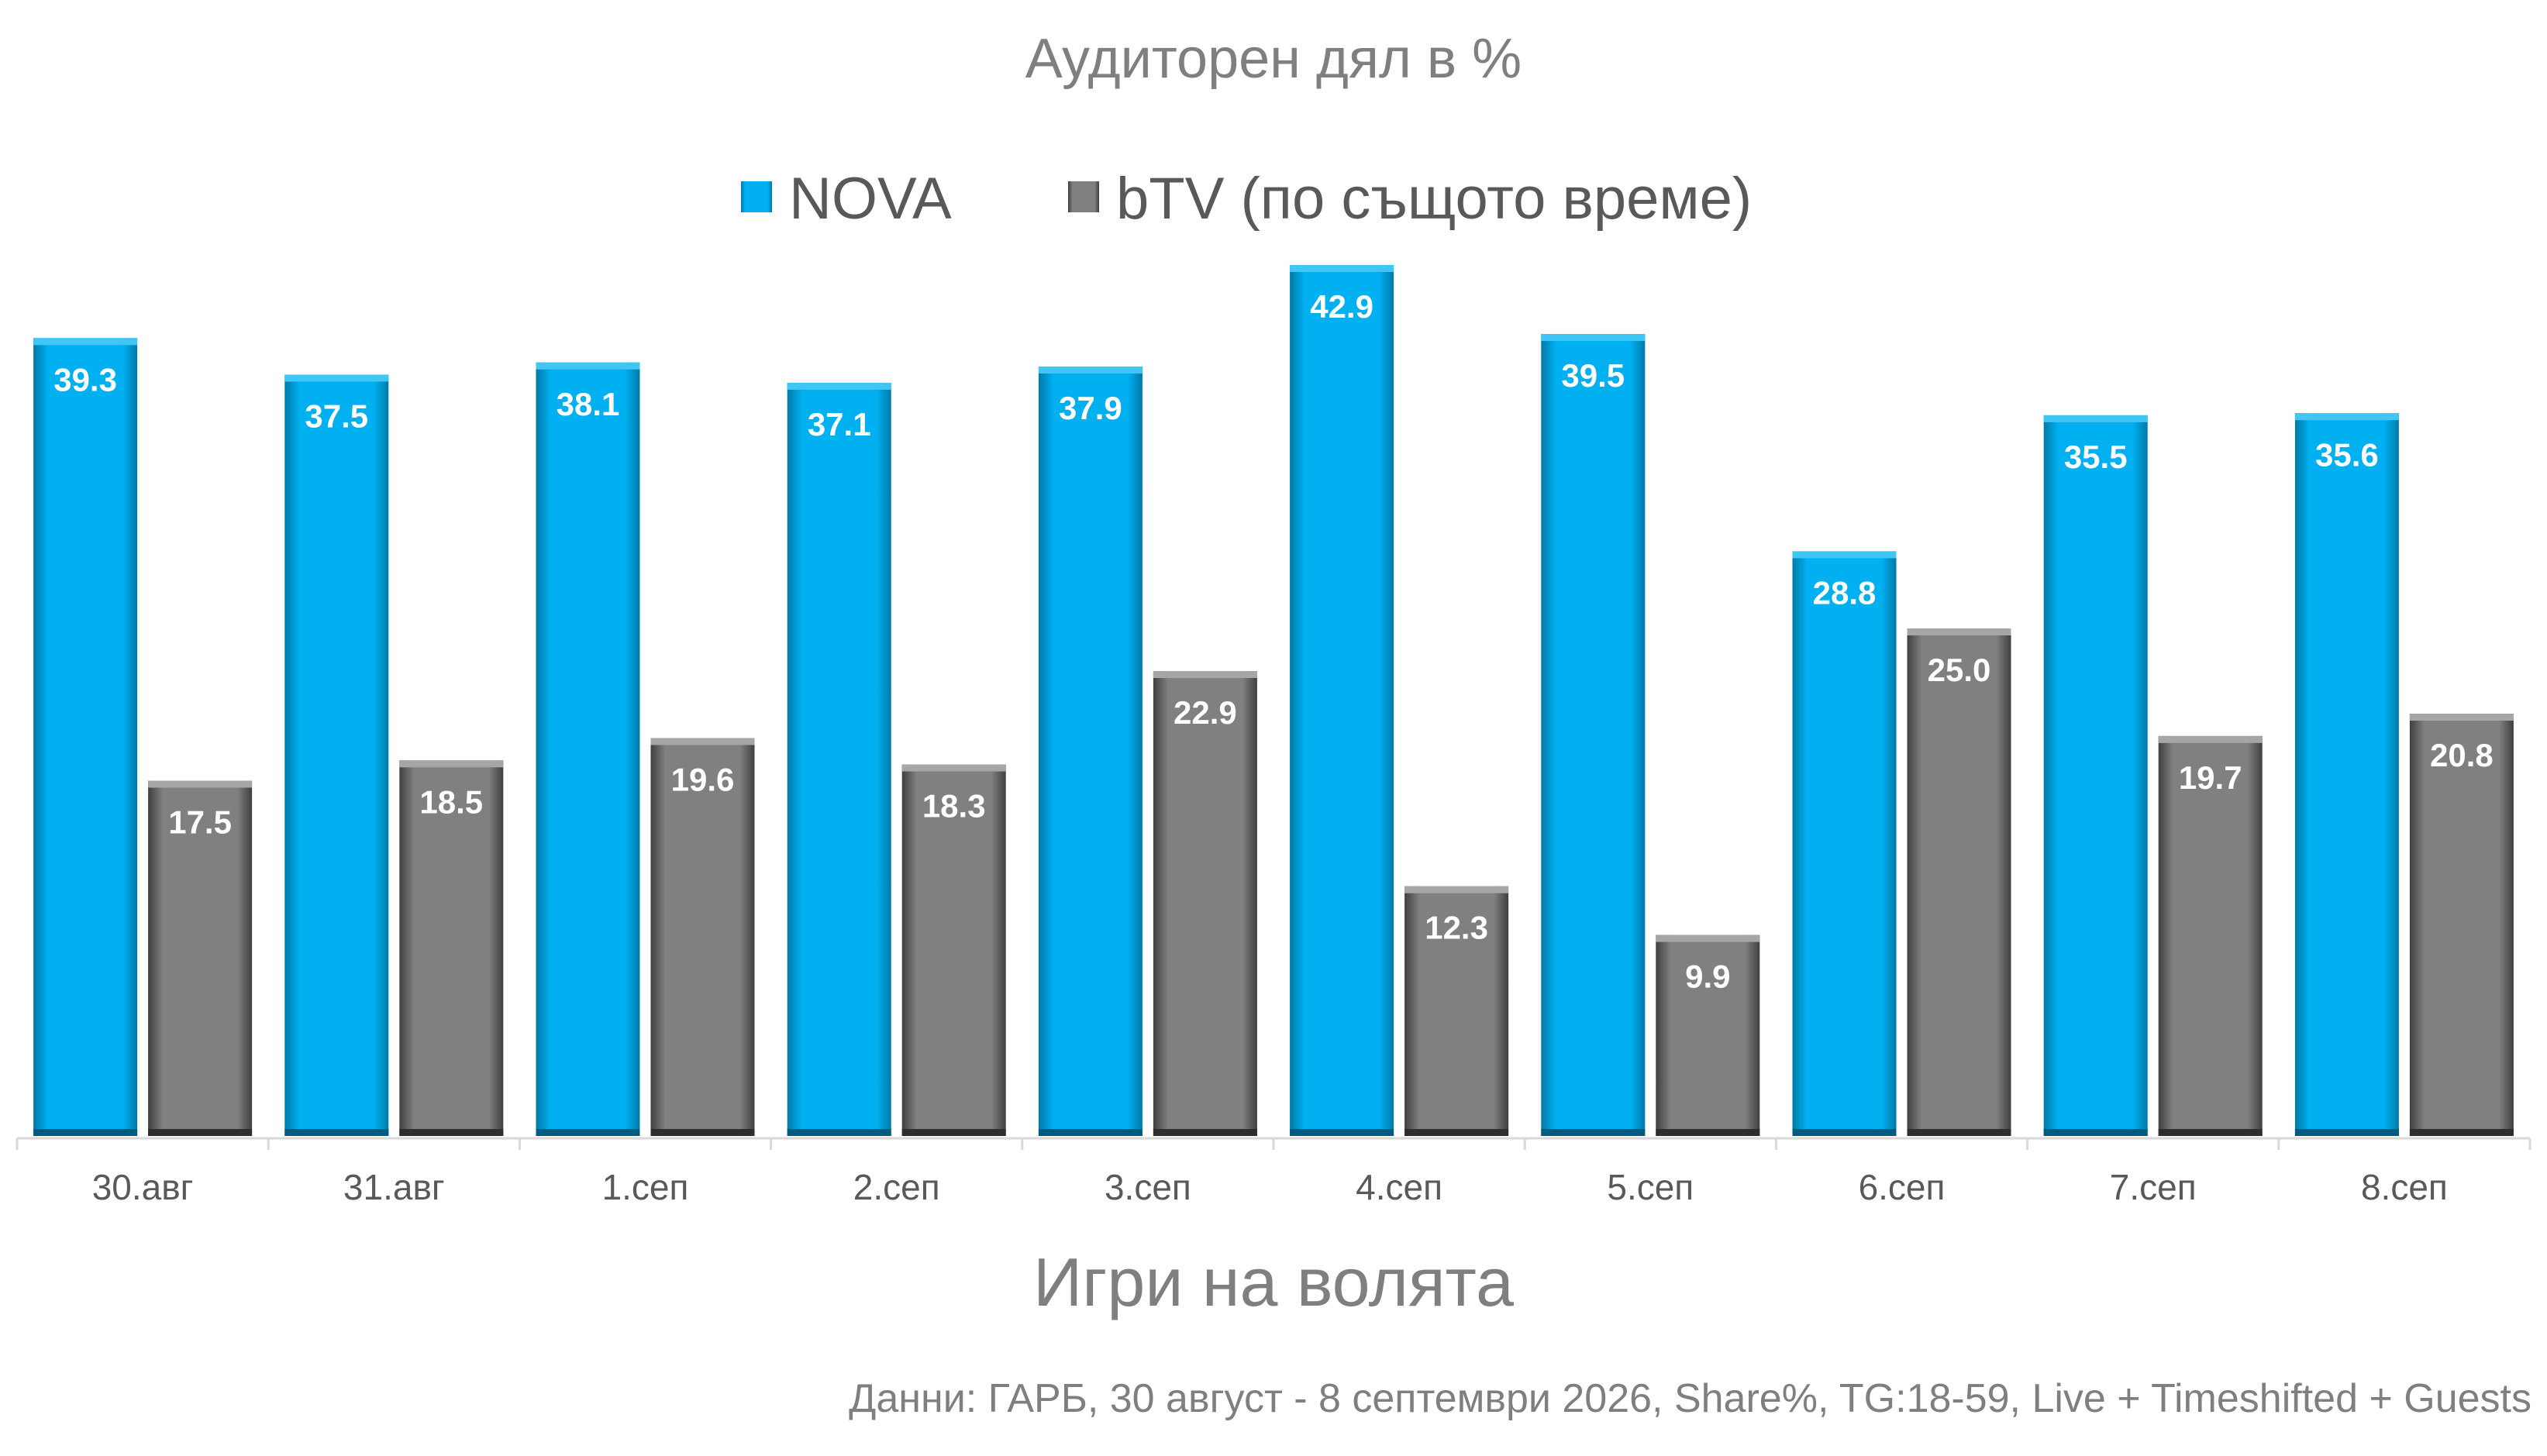 The width and height of the screenshot is (2547, 1456). I want to click on x-axis-title: Игри на волята, so click(1273, 1282).